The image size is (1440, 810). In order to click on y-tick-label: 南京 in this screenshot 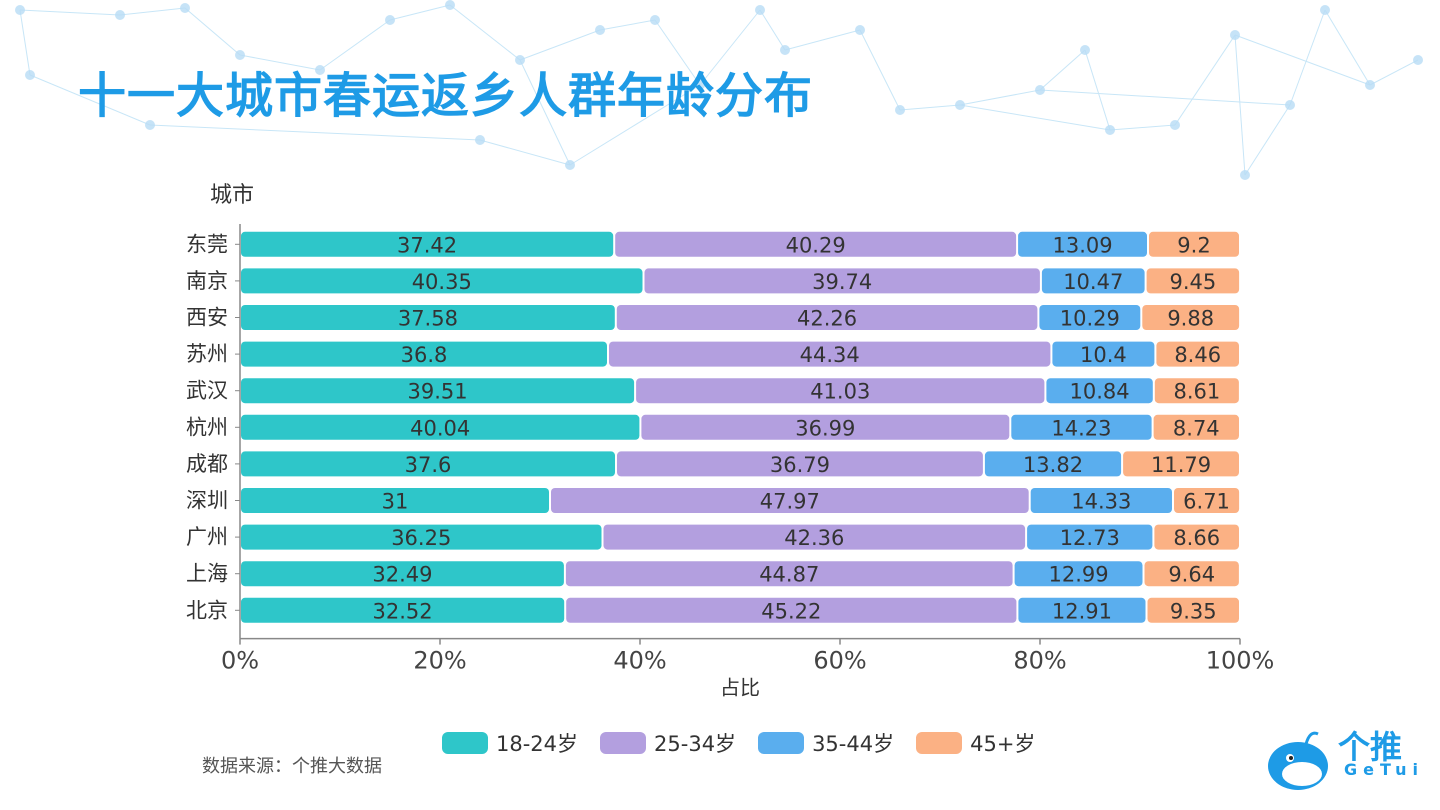, I will do `click(207, 281)`.